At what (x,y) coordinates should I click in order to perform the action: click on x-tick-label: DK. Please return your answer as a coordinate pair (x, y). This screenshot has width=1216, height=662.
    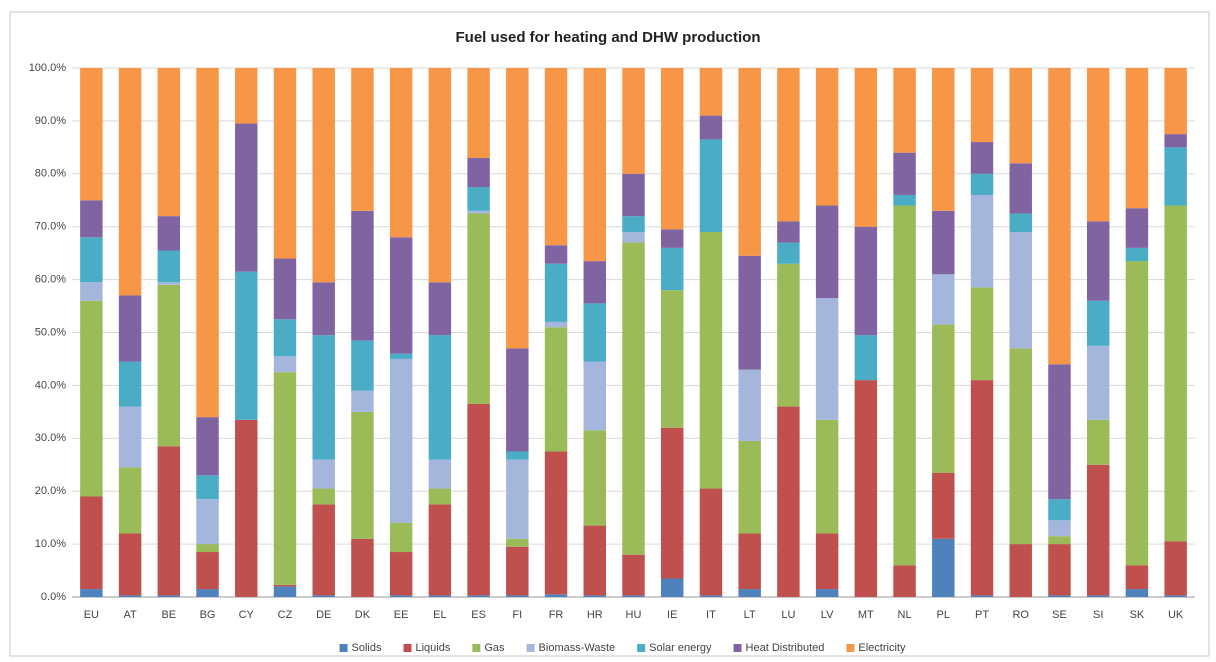
    Looking at the image, I should click on (363, 615).